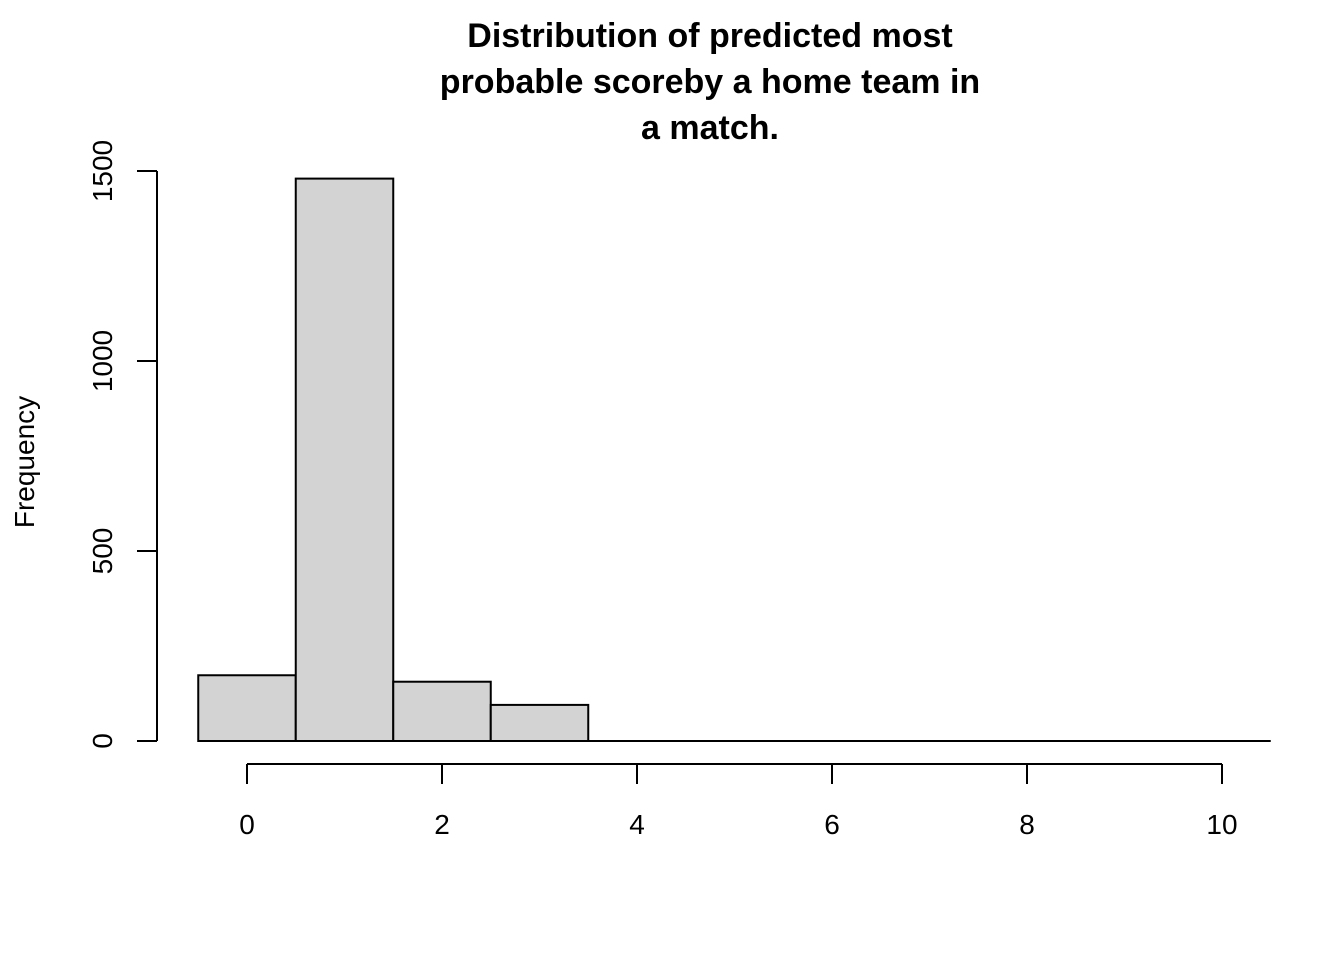 The image size is (1344, 960). I want to click on y-tick-label: 1500, so click(102, 171).